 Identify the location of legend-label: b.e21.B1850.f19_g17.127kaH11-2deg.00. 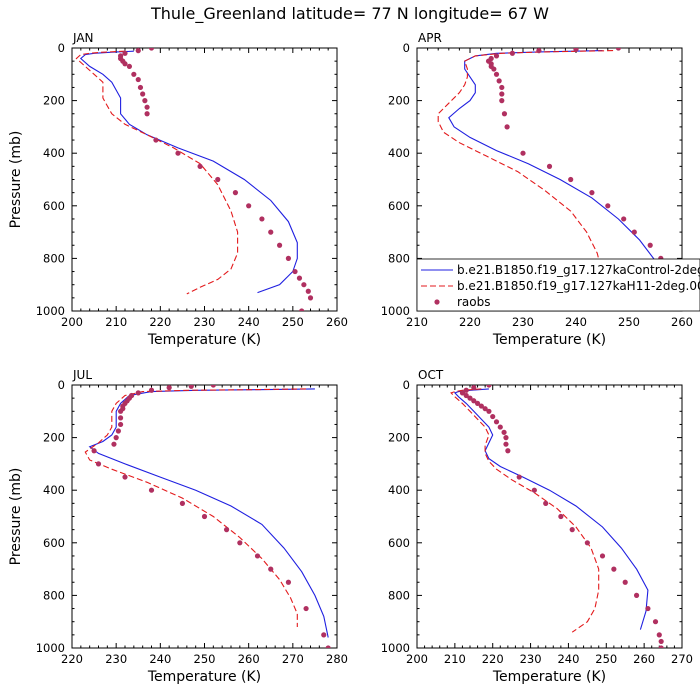
(578, 286).